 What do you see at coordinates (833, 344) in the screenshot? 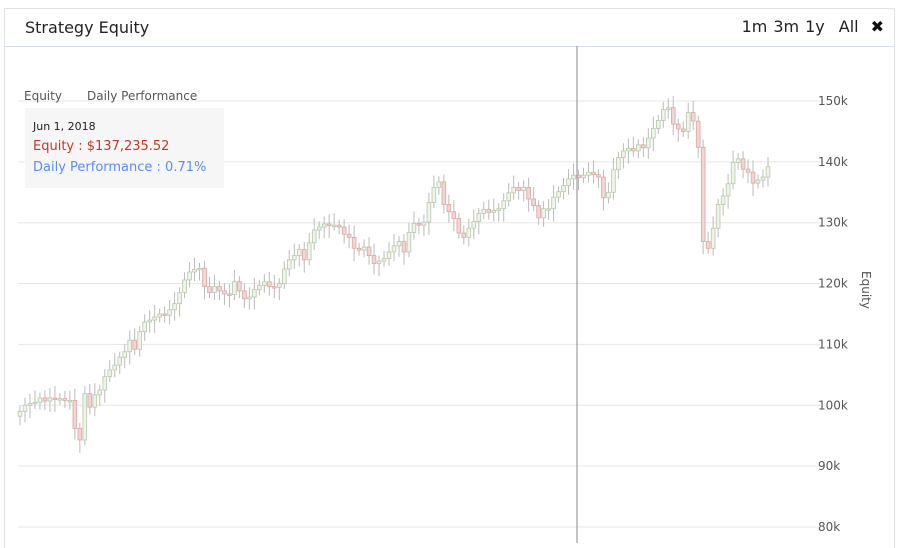
I see `y-tick-label: 110k` at bounding box center [833, 344].